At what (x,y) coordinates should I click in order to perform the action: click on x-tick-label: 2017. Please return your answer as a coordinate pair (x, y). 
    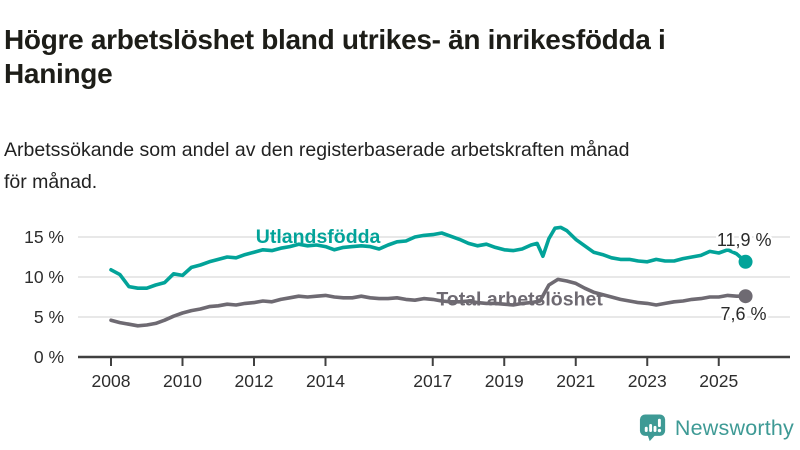
    Looking at the image, I should click on (432, 381).